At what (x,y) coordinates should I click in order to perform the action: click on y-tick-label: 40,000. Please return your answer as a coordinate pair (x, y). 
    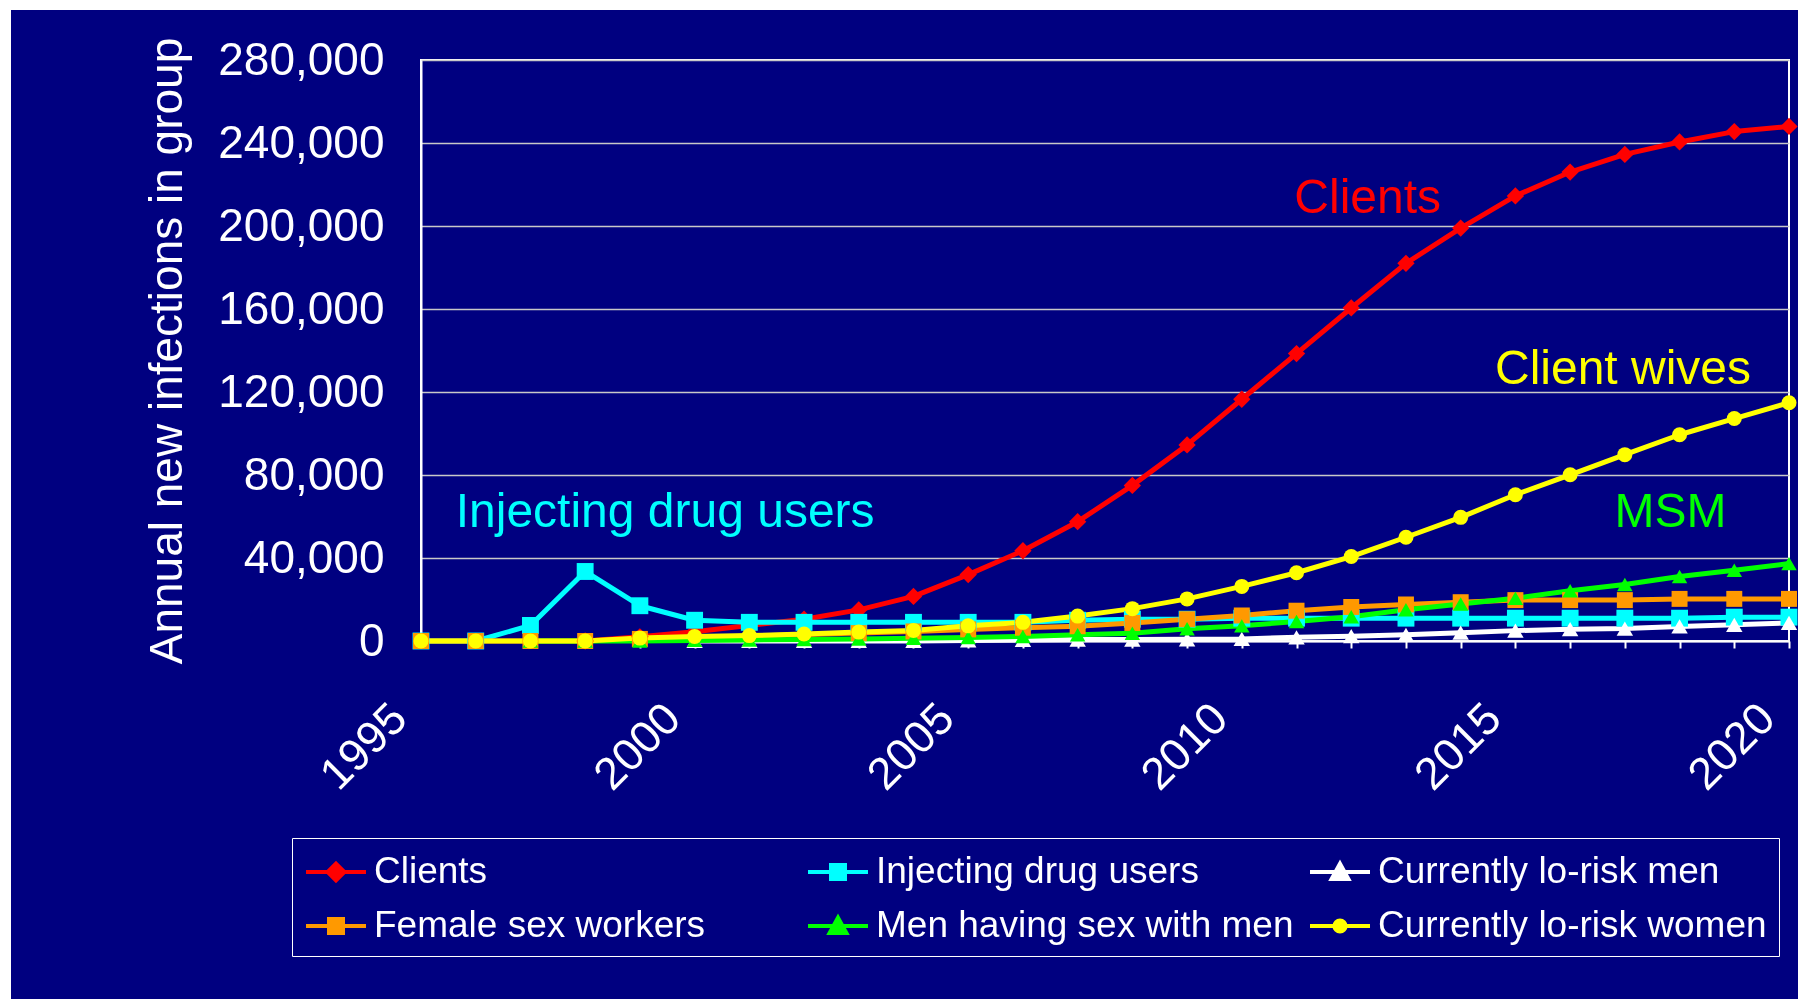
    Looking at the image, I should click on (314, 556).